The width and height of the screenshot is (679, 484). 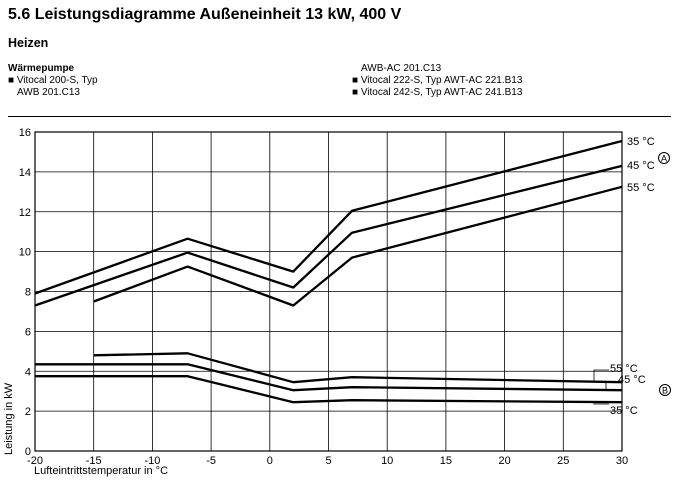 I want to click on y-tick-label: 12, so click(x=25, y=213).